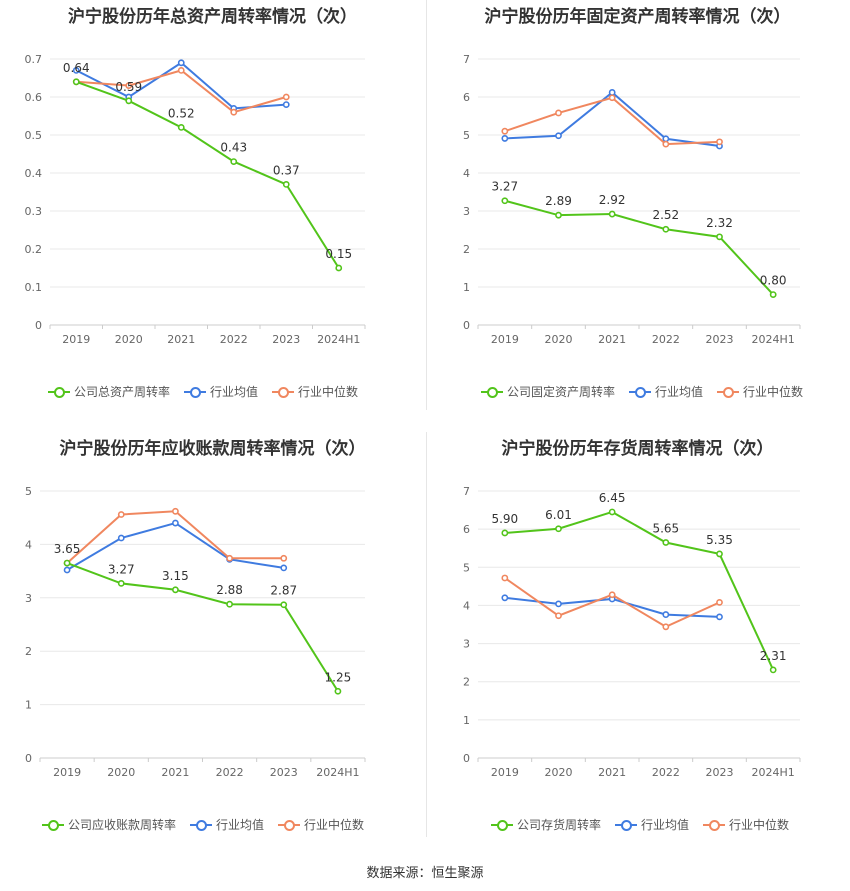  What do you see at coordinates (338, 254) in the screenshot?
I see `data-label: 0.15` at bounding box center [338, 254].